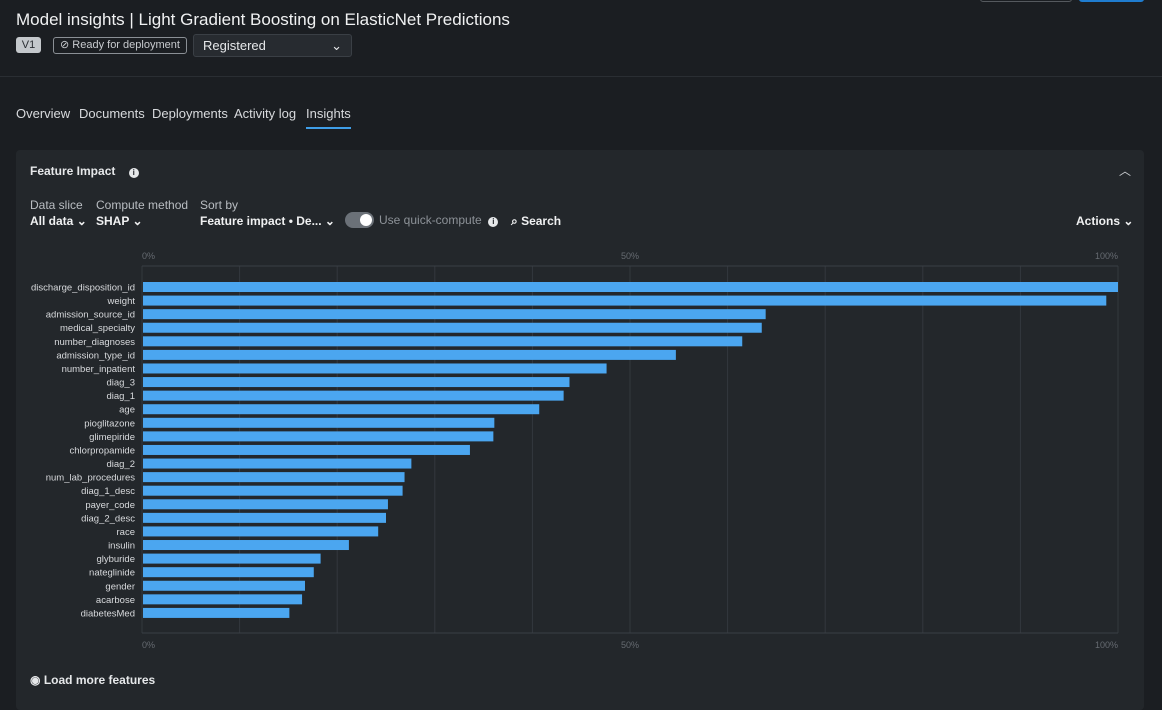 The width and height of the screenshot is (1162, 710). I want to click on compute-method-select: SHAP ⌄, so click(119, 221).